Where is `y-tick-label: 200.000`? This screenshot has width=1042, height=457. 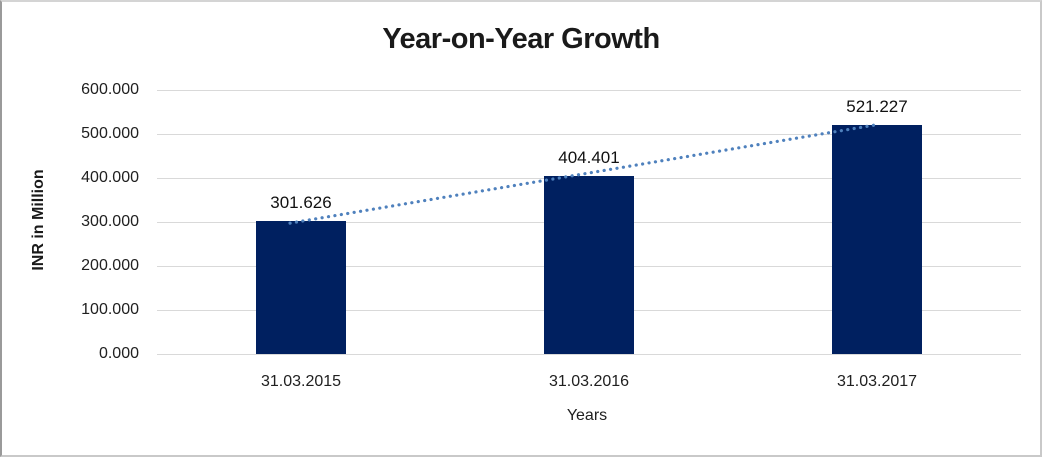 y-tick-label: 200.000 is located at coordinates (110, 265).